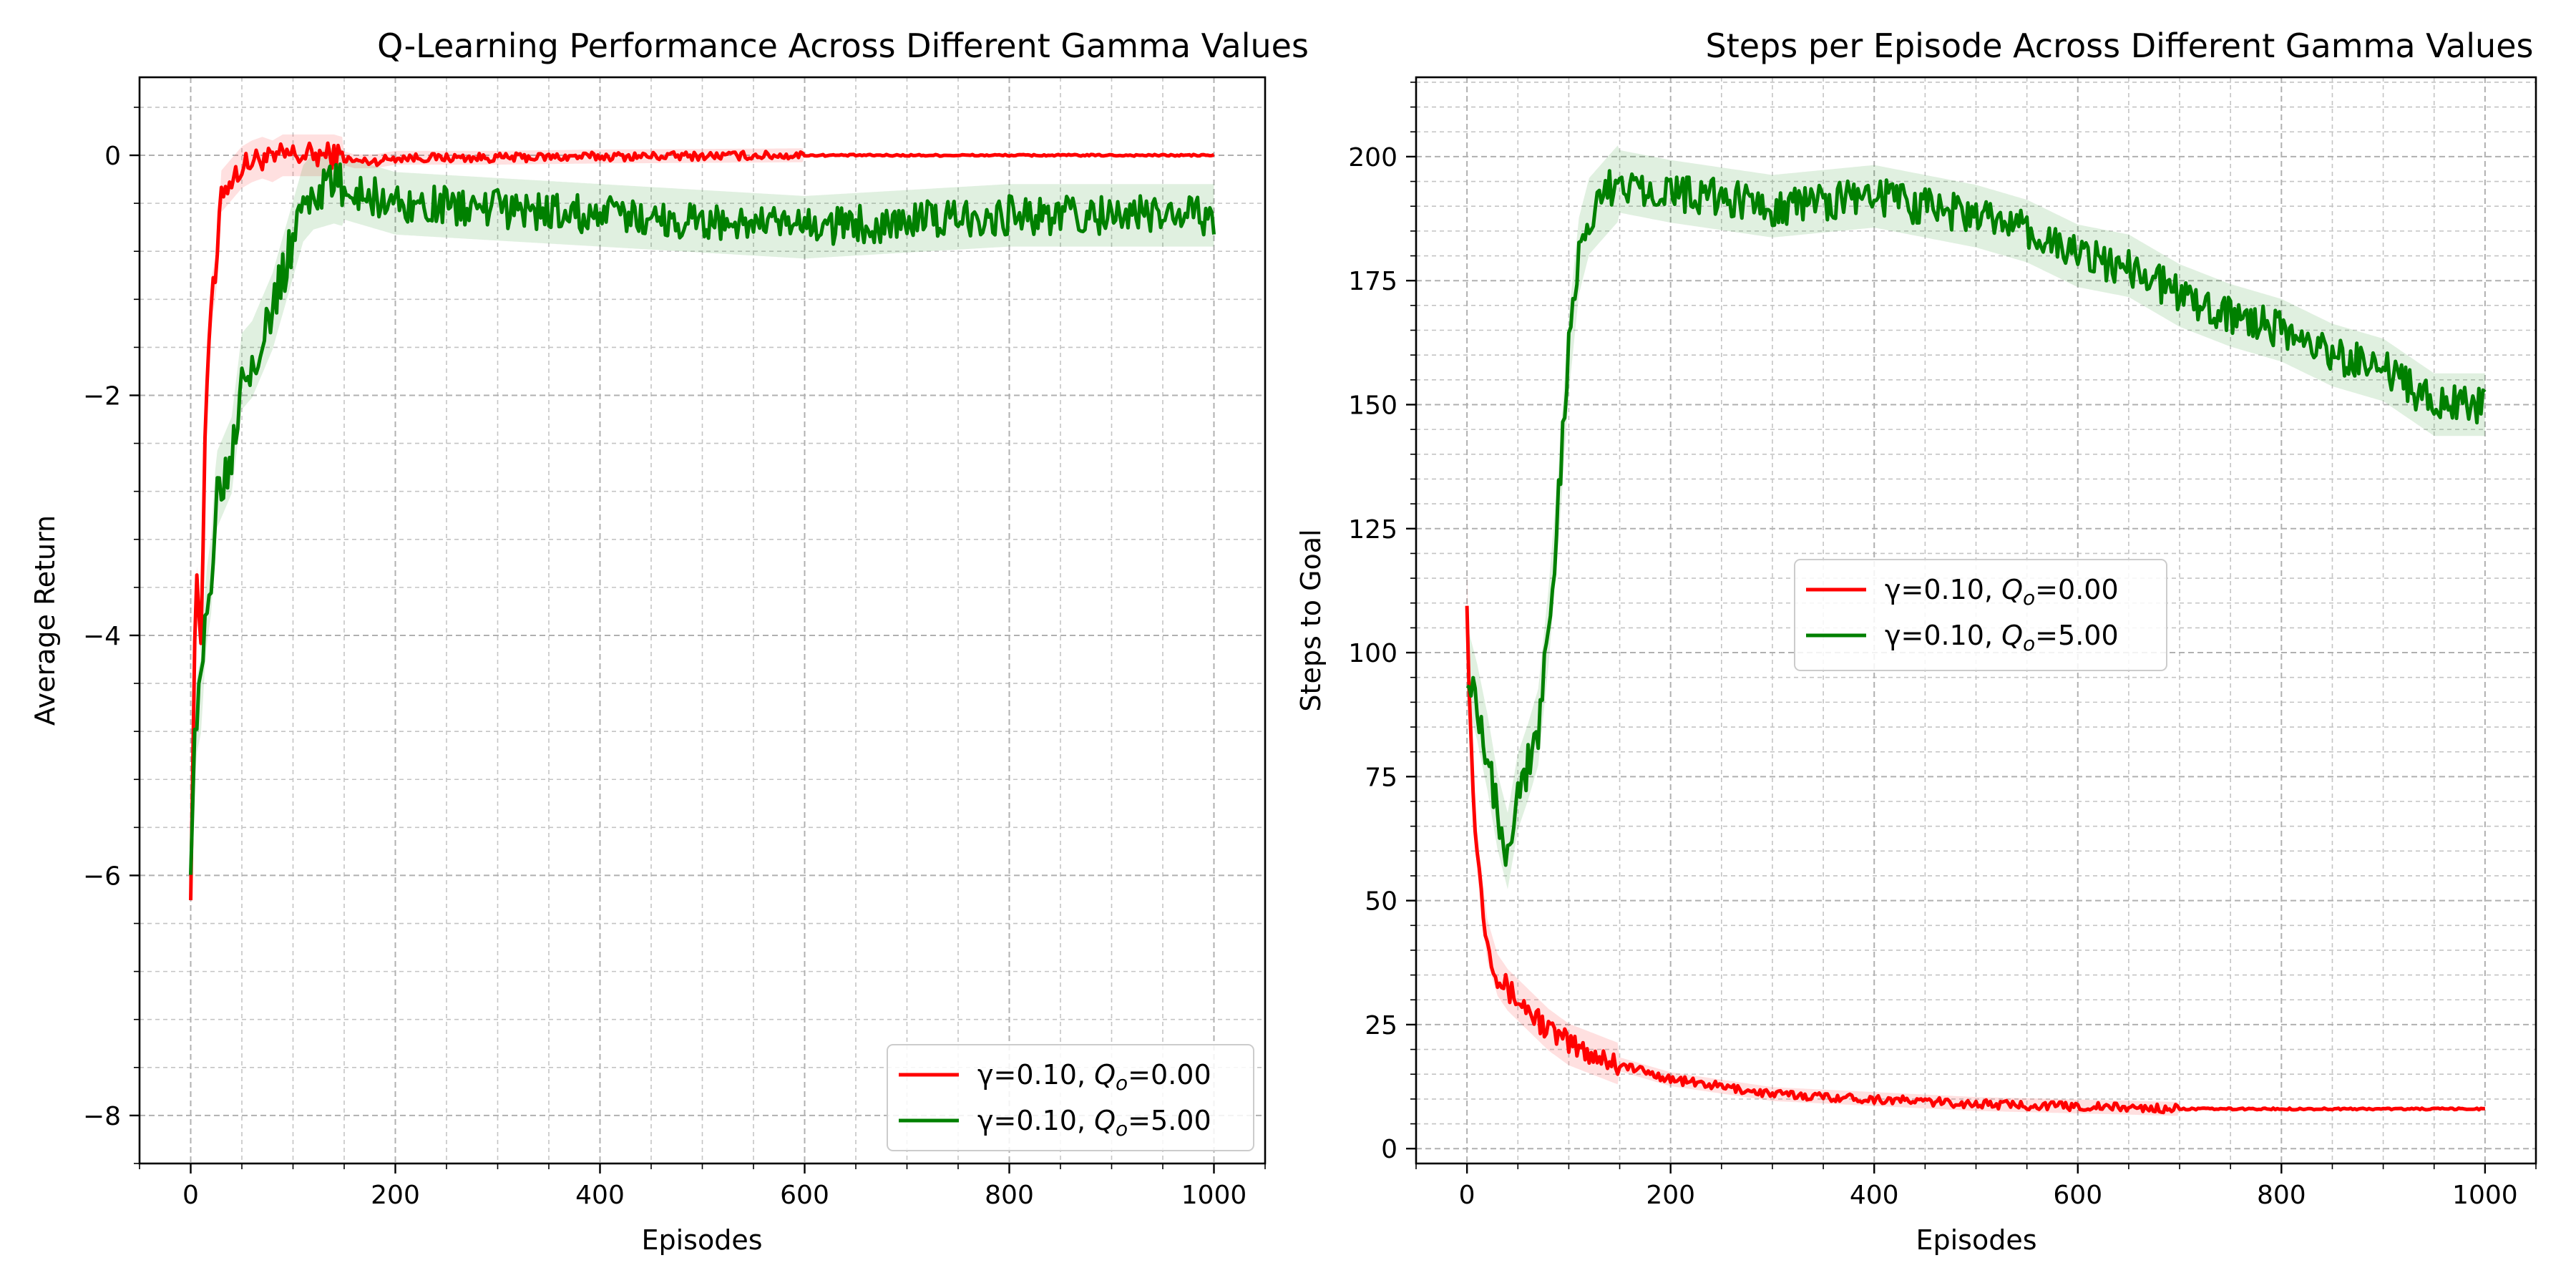 This screenshot has height=1288, width=2576. Describe the element at coordinates (1381, 1025) in the screenshot. I see `y-tick-label: 25` at that location.